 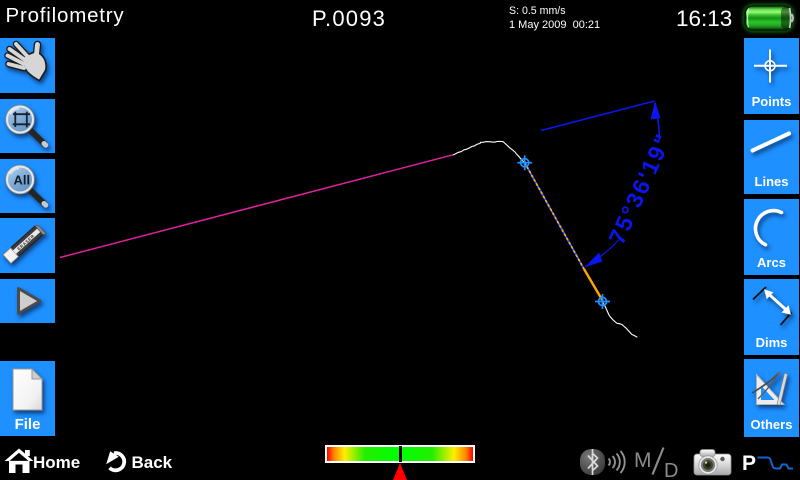 I want to click on svg-text: 75°36'19", so click(x=640, y=188).